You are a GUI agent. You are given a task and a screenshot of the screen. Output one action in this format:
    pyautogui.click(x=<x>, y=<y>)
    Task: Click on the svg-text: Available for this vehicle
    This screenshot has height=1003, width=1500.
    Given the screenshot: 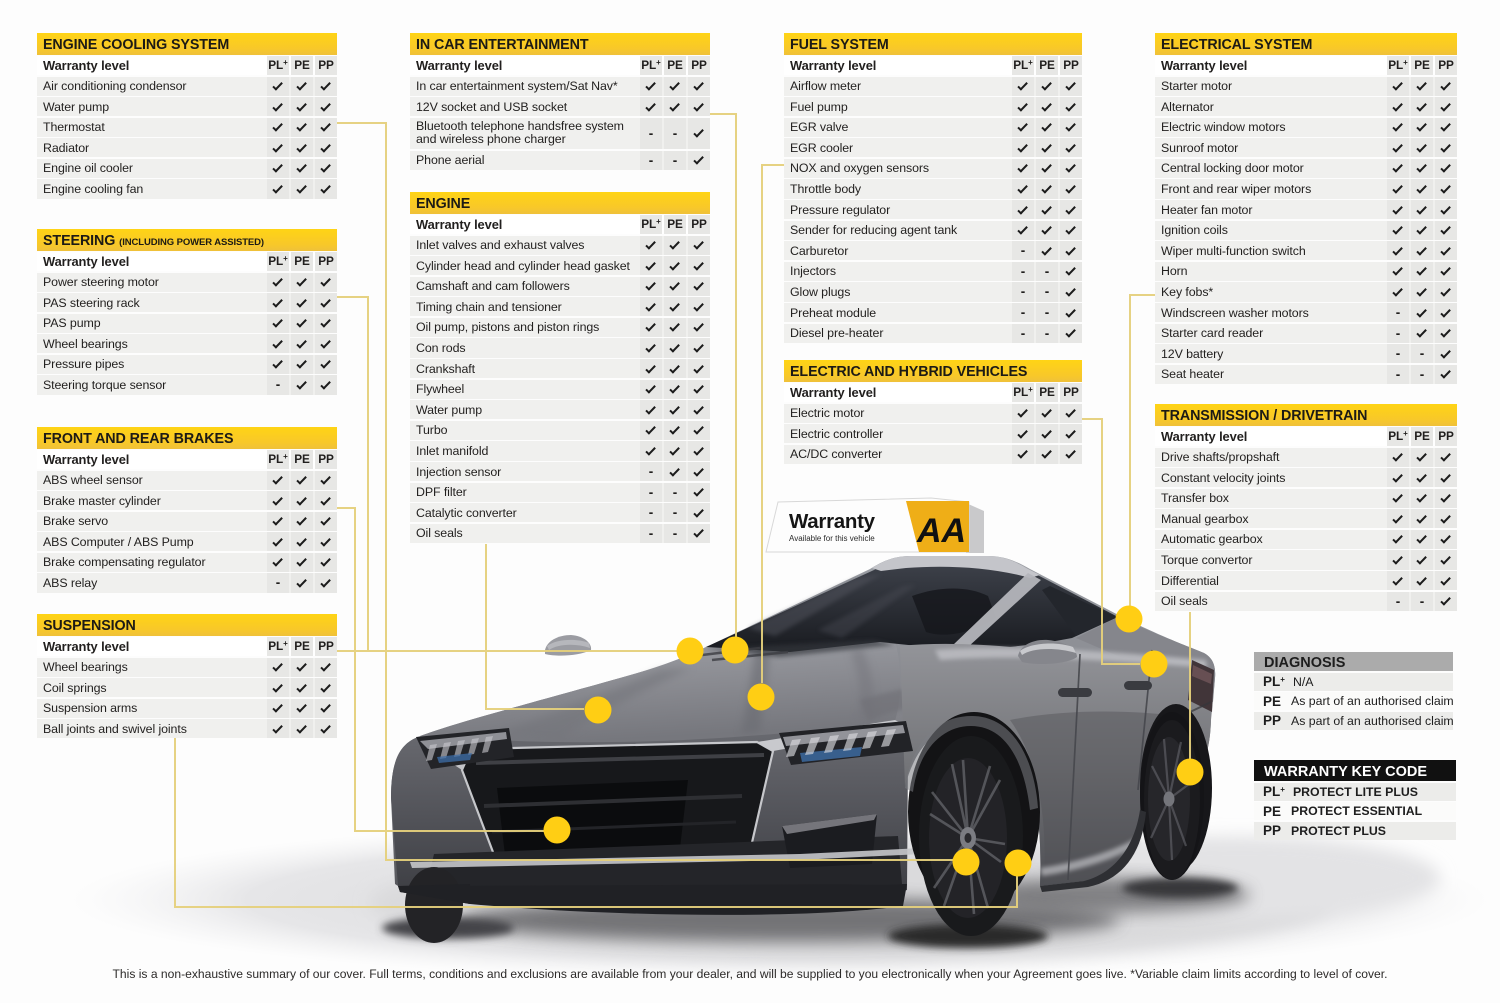 What is the action you would take?
    pyautogui.click(x=832, y=538)
    